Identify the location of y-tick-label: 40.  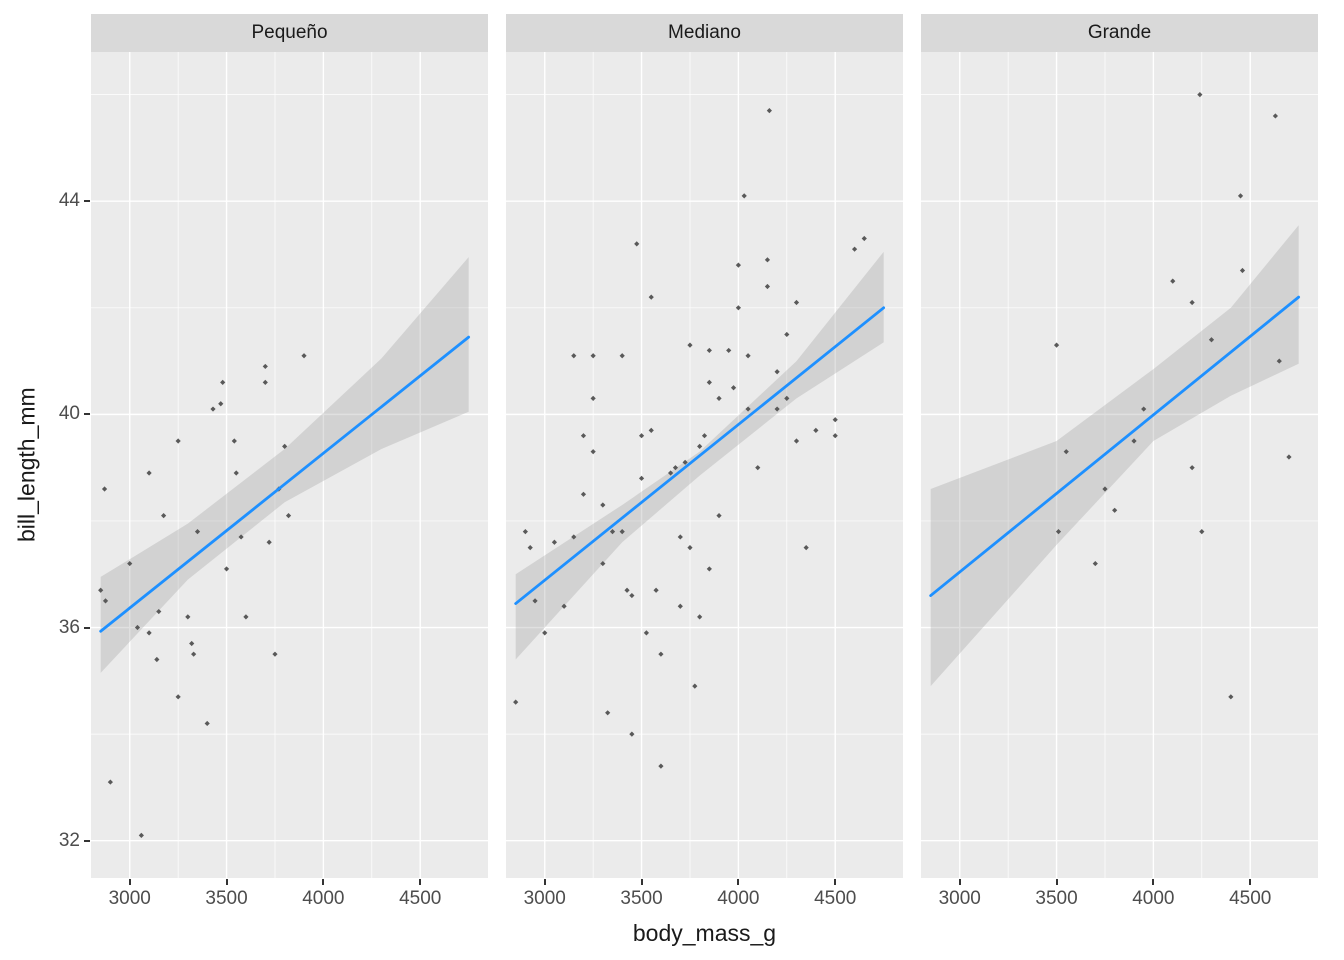
(69, 414).